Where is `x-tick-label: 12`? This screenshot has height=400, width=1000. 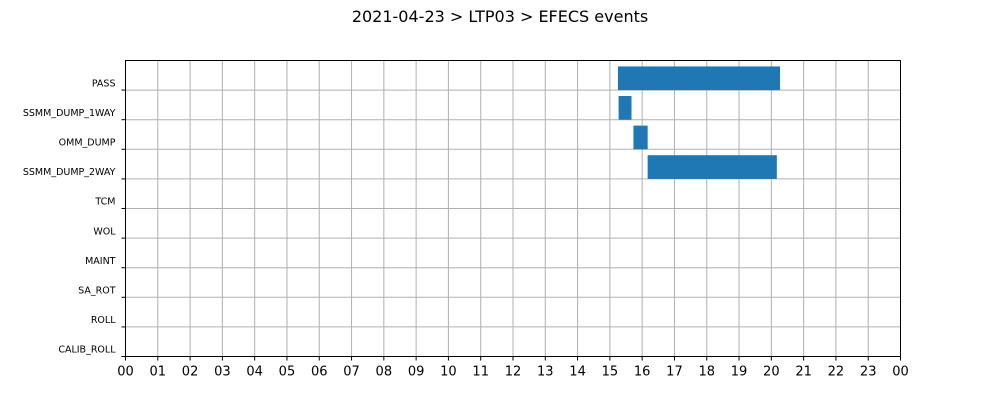
x-tick-label: 12 is located at coordinates (513, 372).